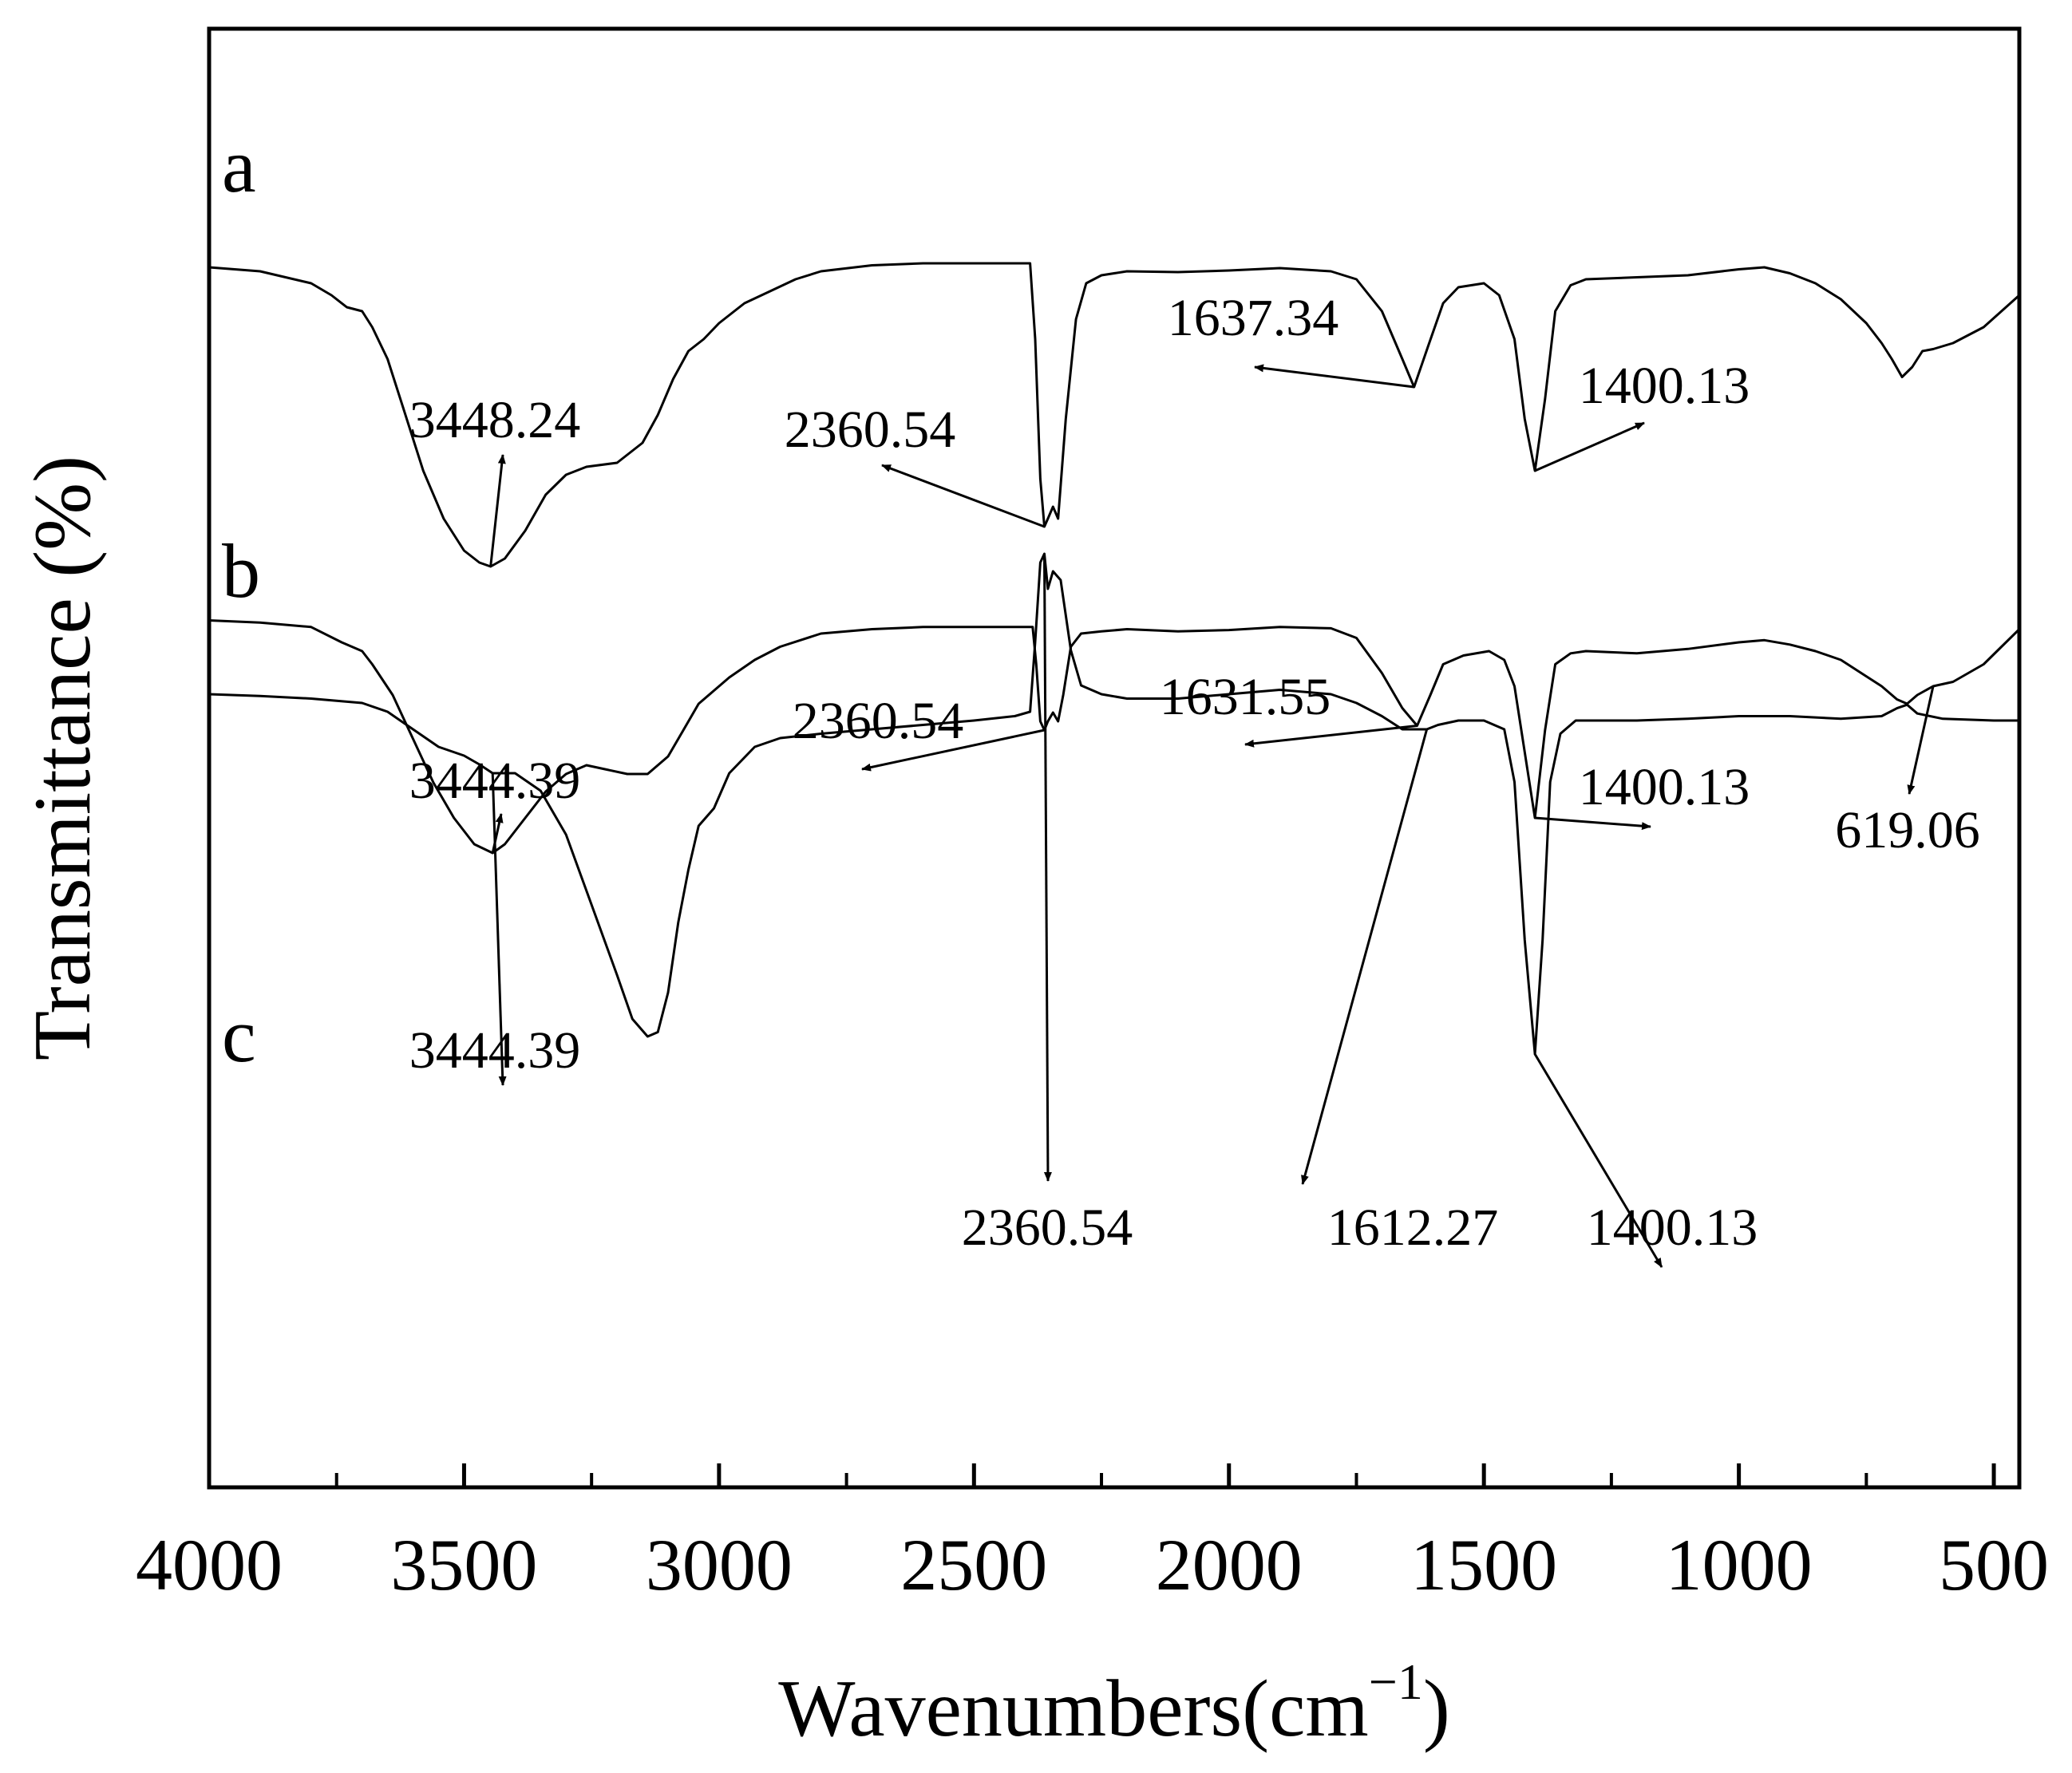  Describe the element at coordinates (1093, 1564) in the screenshot. I see `x-axis-tick-labels: 4000 3500 3000 2500 2000 1500 1000 500` at that location.